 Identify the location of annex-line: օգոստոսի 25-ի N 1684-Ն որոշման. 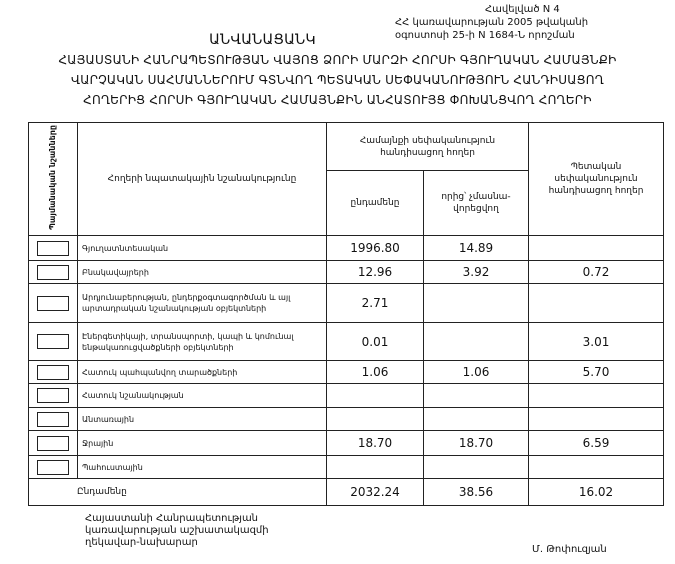
(485, 35).